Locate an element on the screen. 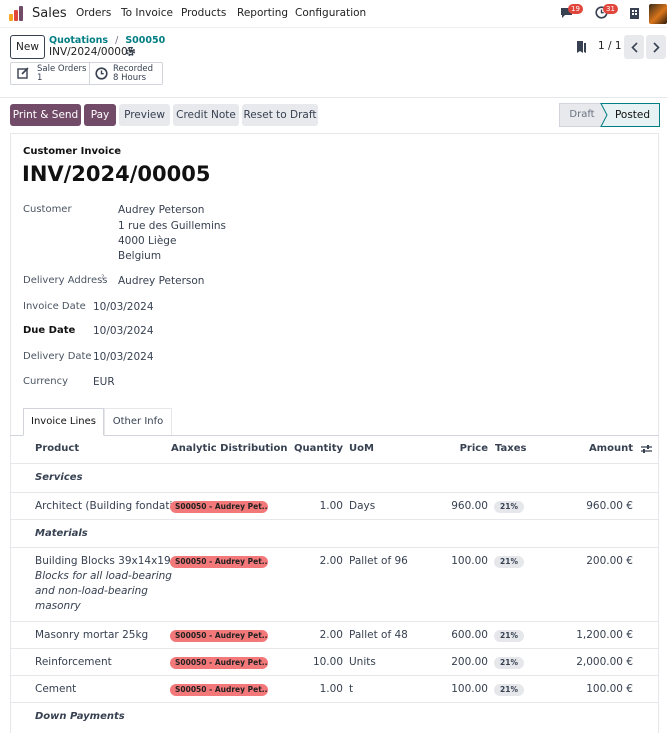 The height and width of the screenshot is (733, 667). delivery-address-value: Audrey Peterson is located at coordinates (161, 281).